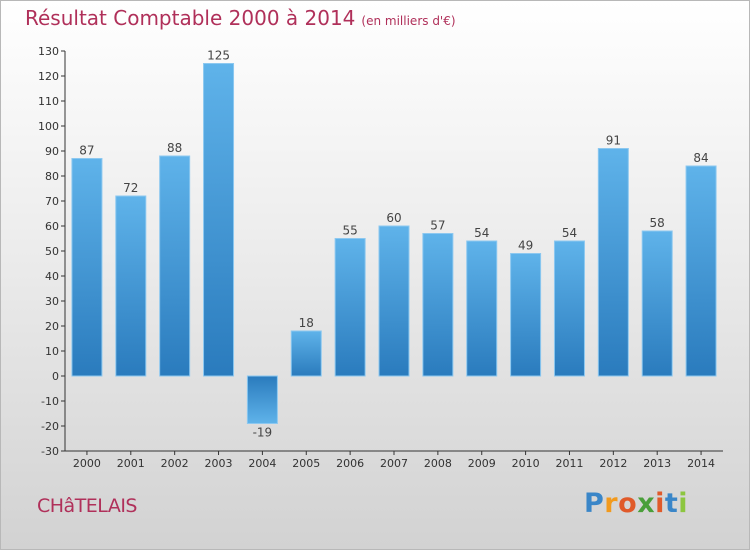  Describe the element at coordinates (52, 226) in the screenshot. I see `y-tick-label: 60` at that location.